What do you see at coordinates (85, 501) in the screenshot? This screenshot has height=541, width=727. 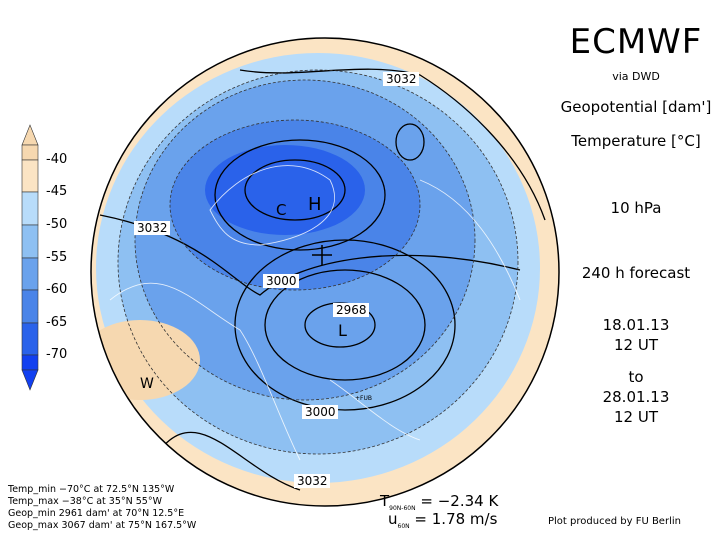 I see `stat-temp-max: Temp_max −38°C at 35°N 55°W` at bounding box center [85, 501].